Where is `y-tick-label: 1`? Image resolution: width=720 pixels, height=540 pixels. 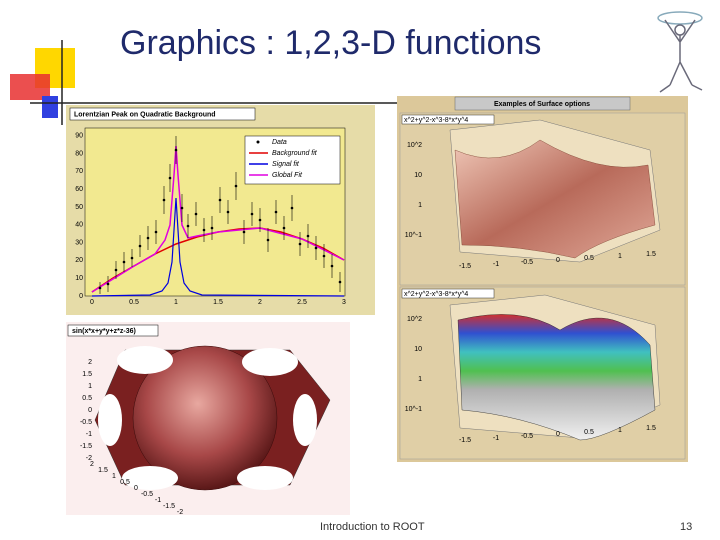
y-tick-label: 1 is located at coordinates (90, 386).